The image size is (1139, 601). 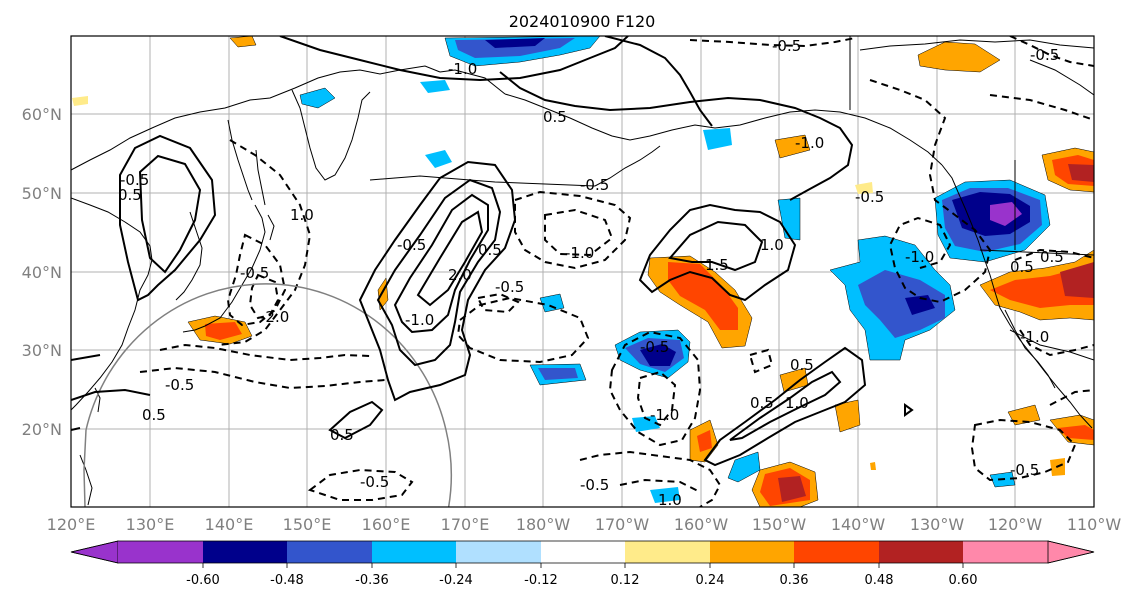 I want to click on lat-label: 50°N, so click(x=42, y=193).